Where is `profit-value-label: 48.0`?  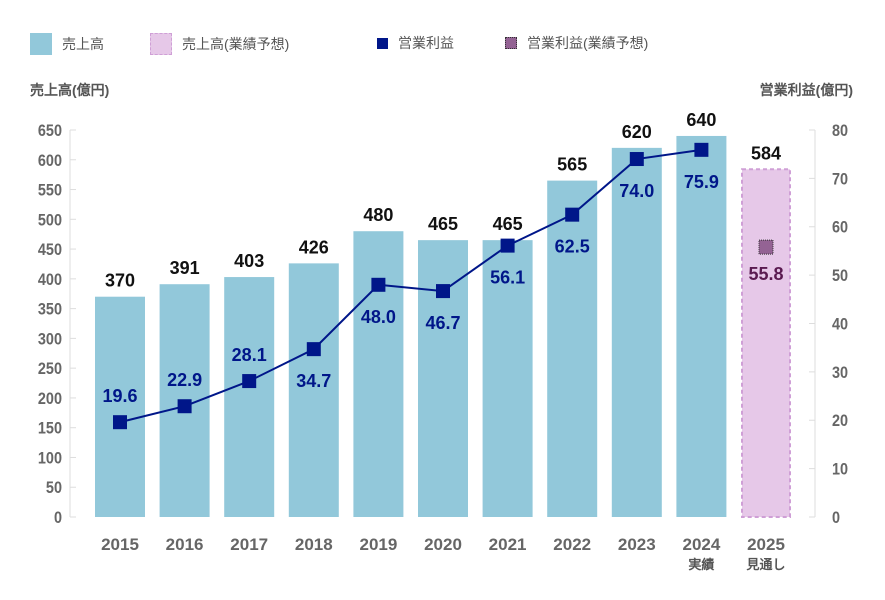
profit-value-label: 48.0 is located at coordinates (378, 317).